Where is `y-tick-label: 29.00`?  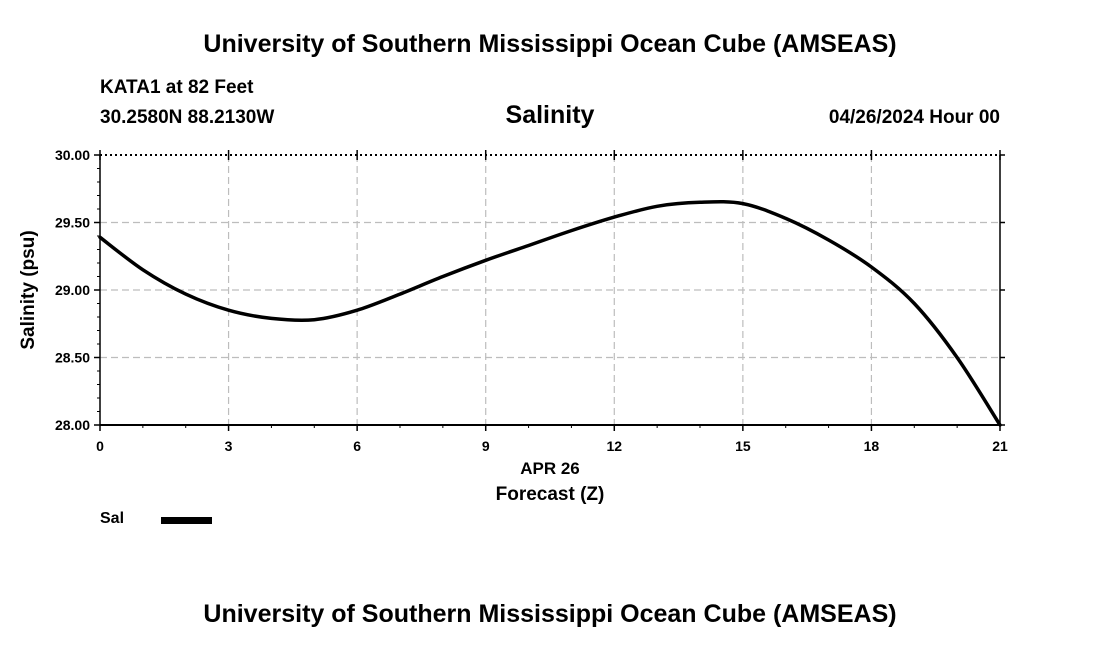
y-tick-label: 29.00 is located at coordinates (72, 290).